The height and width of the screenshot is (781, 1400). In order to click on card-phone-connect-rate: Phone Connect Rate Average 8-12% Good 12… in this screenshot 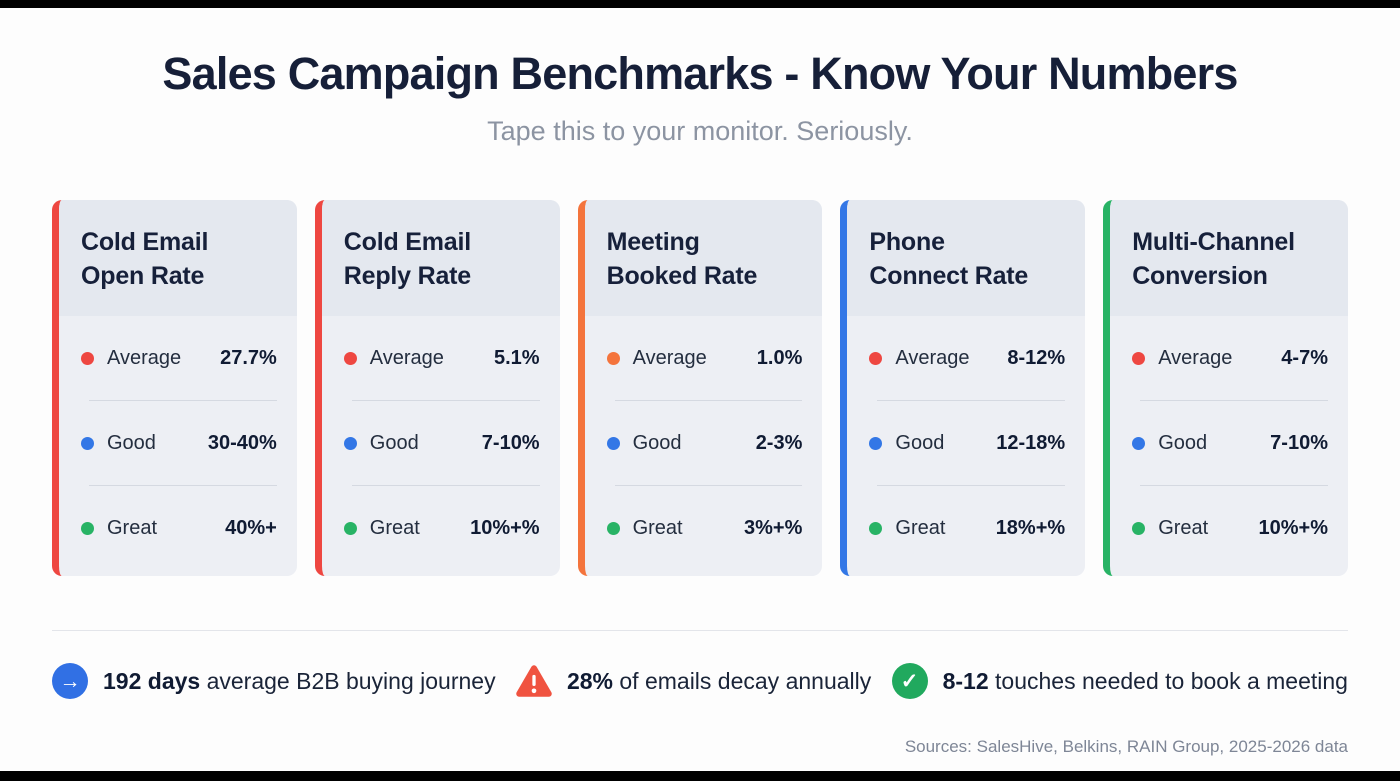, I will do `click(963, 388)`.